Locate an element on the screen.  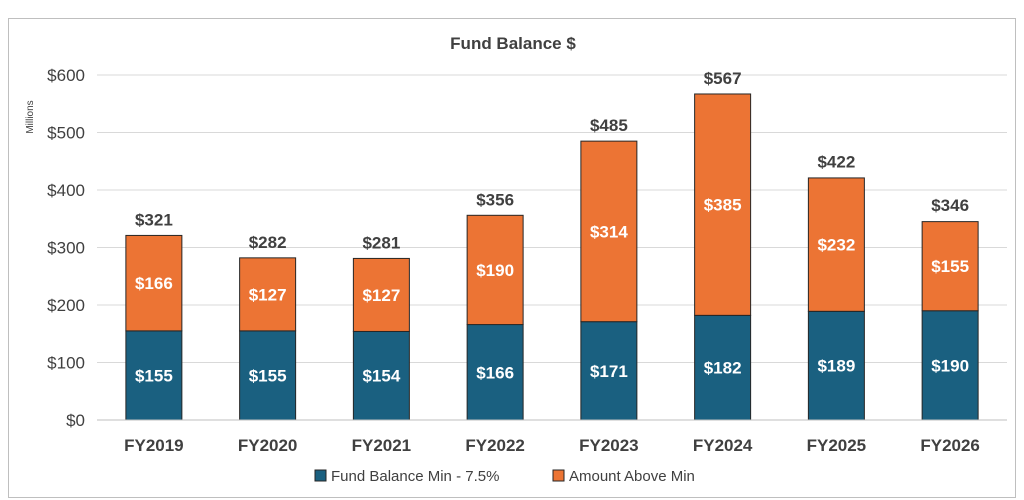
x-tick-label: FY2025 is located at coordinates (837, 445).